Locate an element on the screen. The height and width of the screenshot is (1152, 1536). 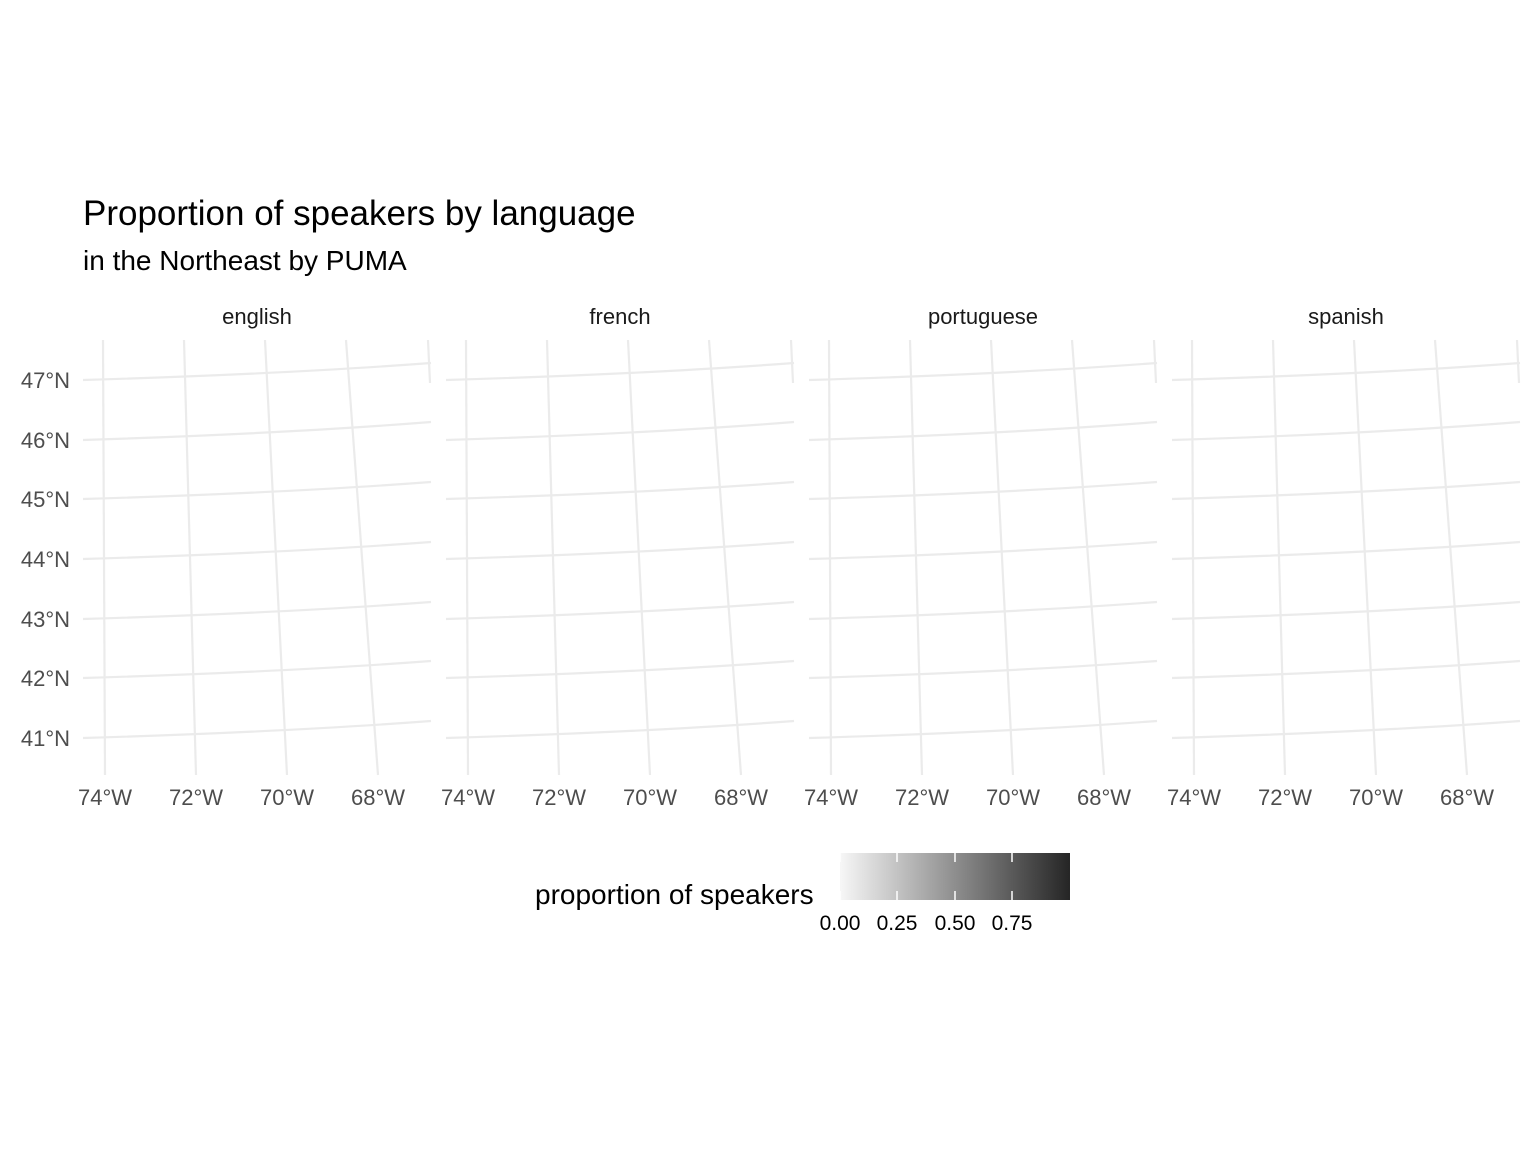
latitude-tick-label: 47°N is located at coordinates (45, 380).